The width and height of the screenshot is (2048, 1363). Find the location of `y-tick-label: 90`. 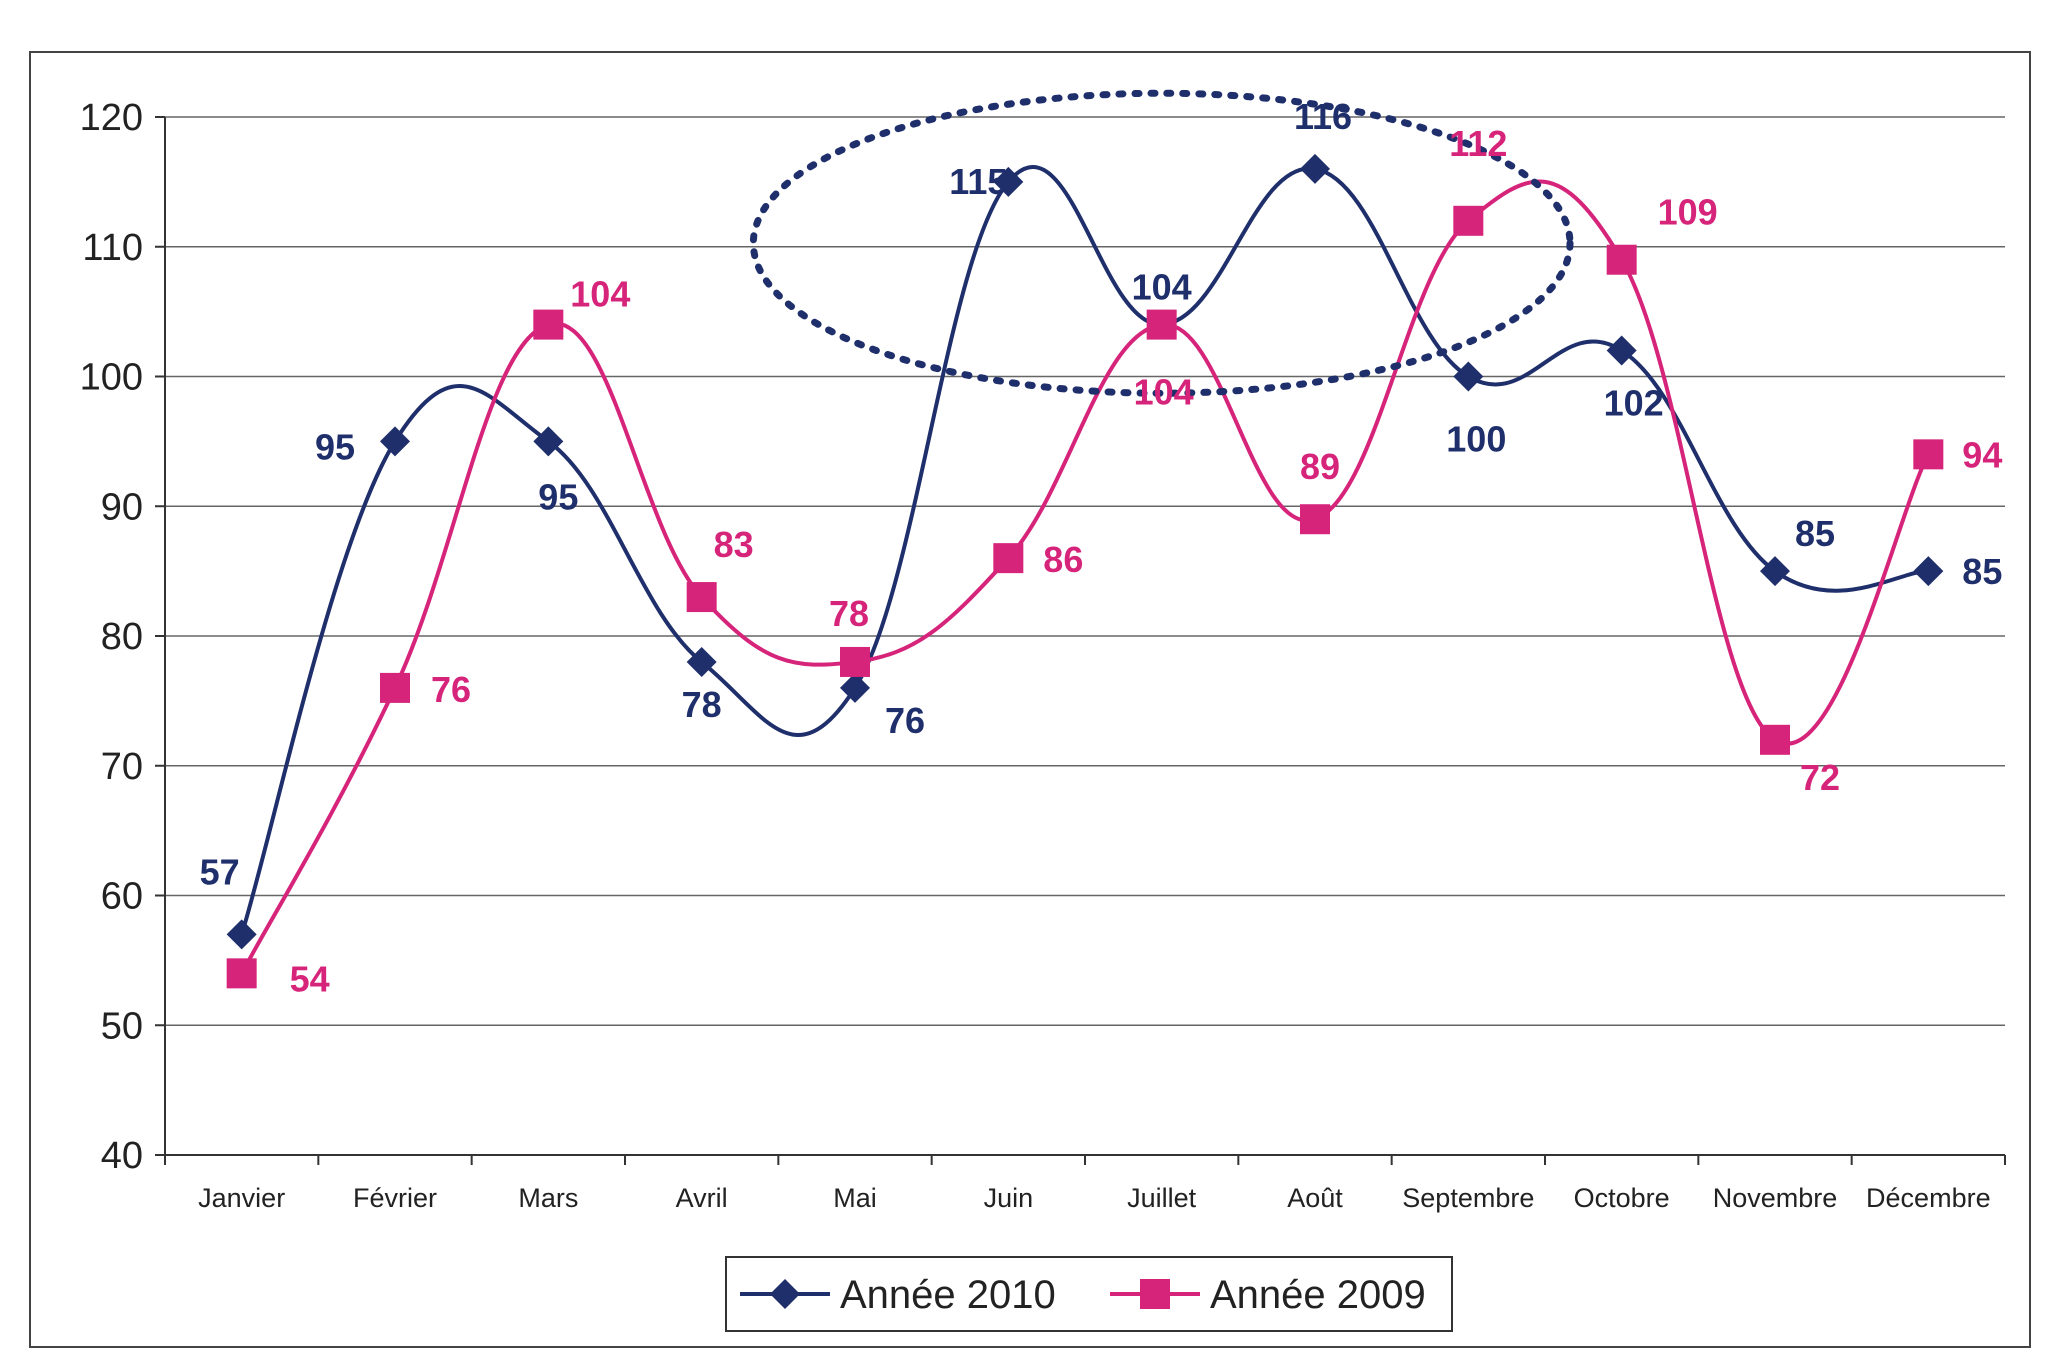

y-tick-label: 90 is located at coordinates (122, 507).